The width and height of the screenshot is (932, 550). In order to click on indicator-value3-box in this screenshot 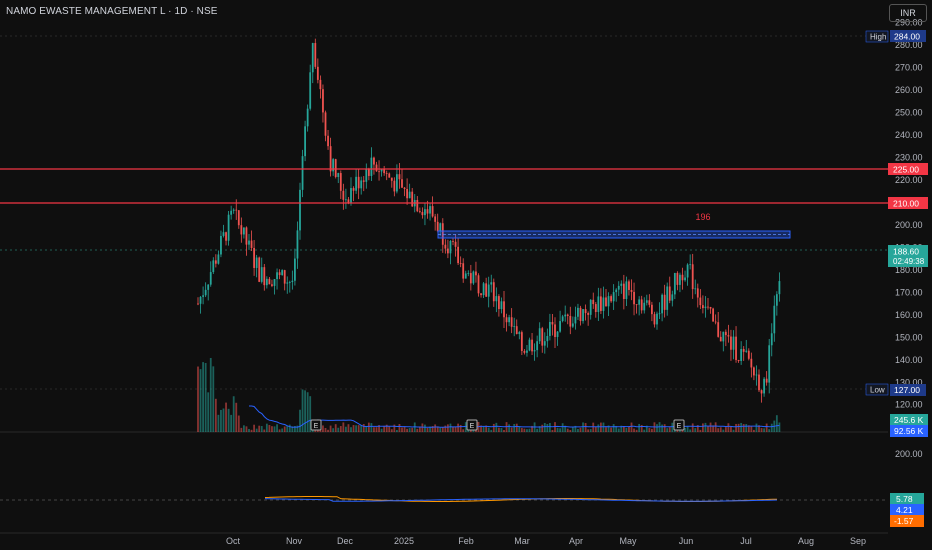, I will do `click(907, 521)`.